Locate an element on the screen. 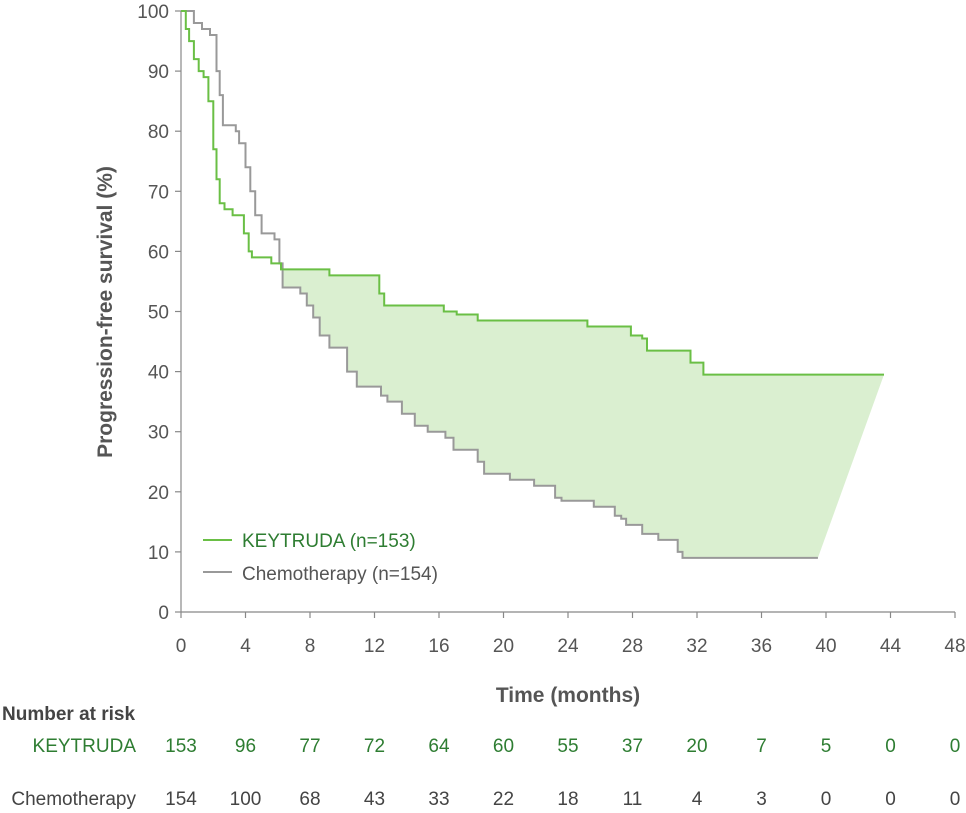 The image size is (966, 813). legend-label-keytruda: KEYTRUDA (n=153) is located at coordinates (329, 541).